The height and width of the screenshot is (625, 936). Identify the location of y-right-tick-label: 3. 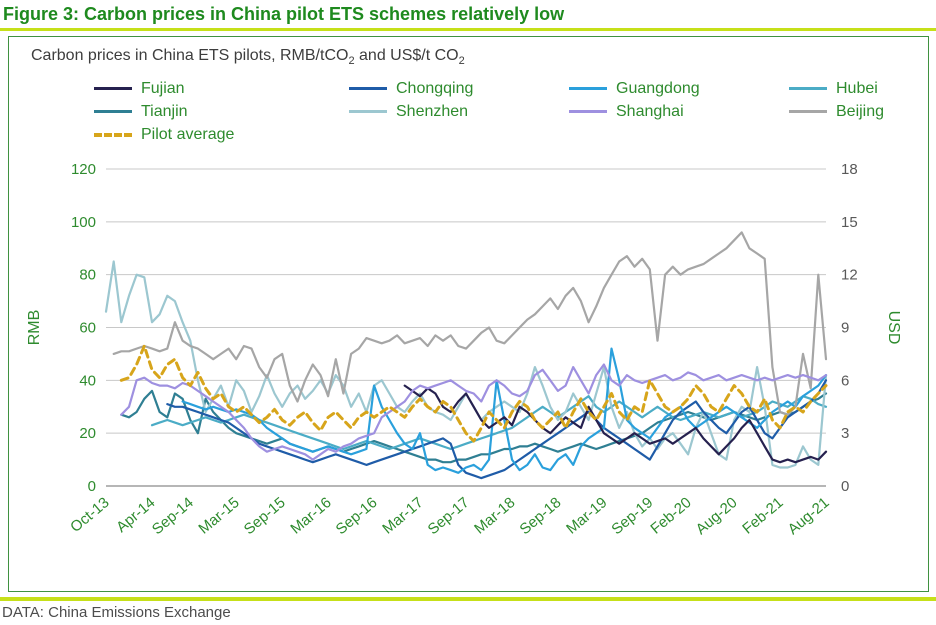
(845, 433).